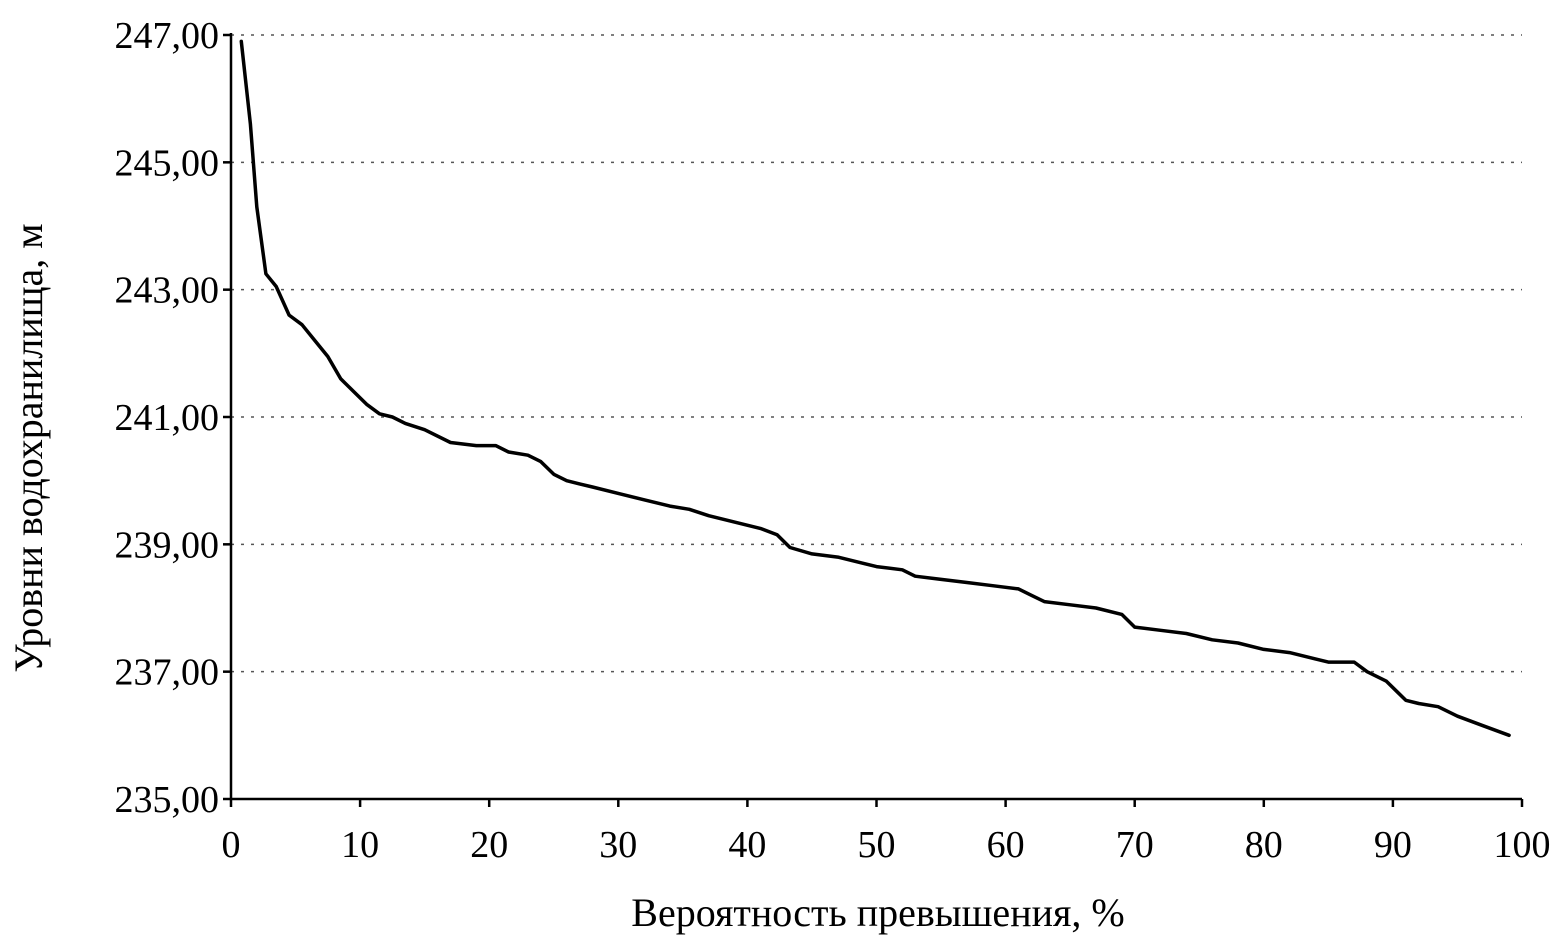 This screenshot has height=945, width=1565. Describe the element at coordinates (167, 673) in the screenshot. I see `y-tick-label: 237,00` at that location.